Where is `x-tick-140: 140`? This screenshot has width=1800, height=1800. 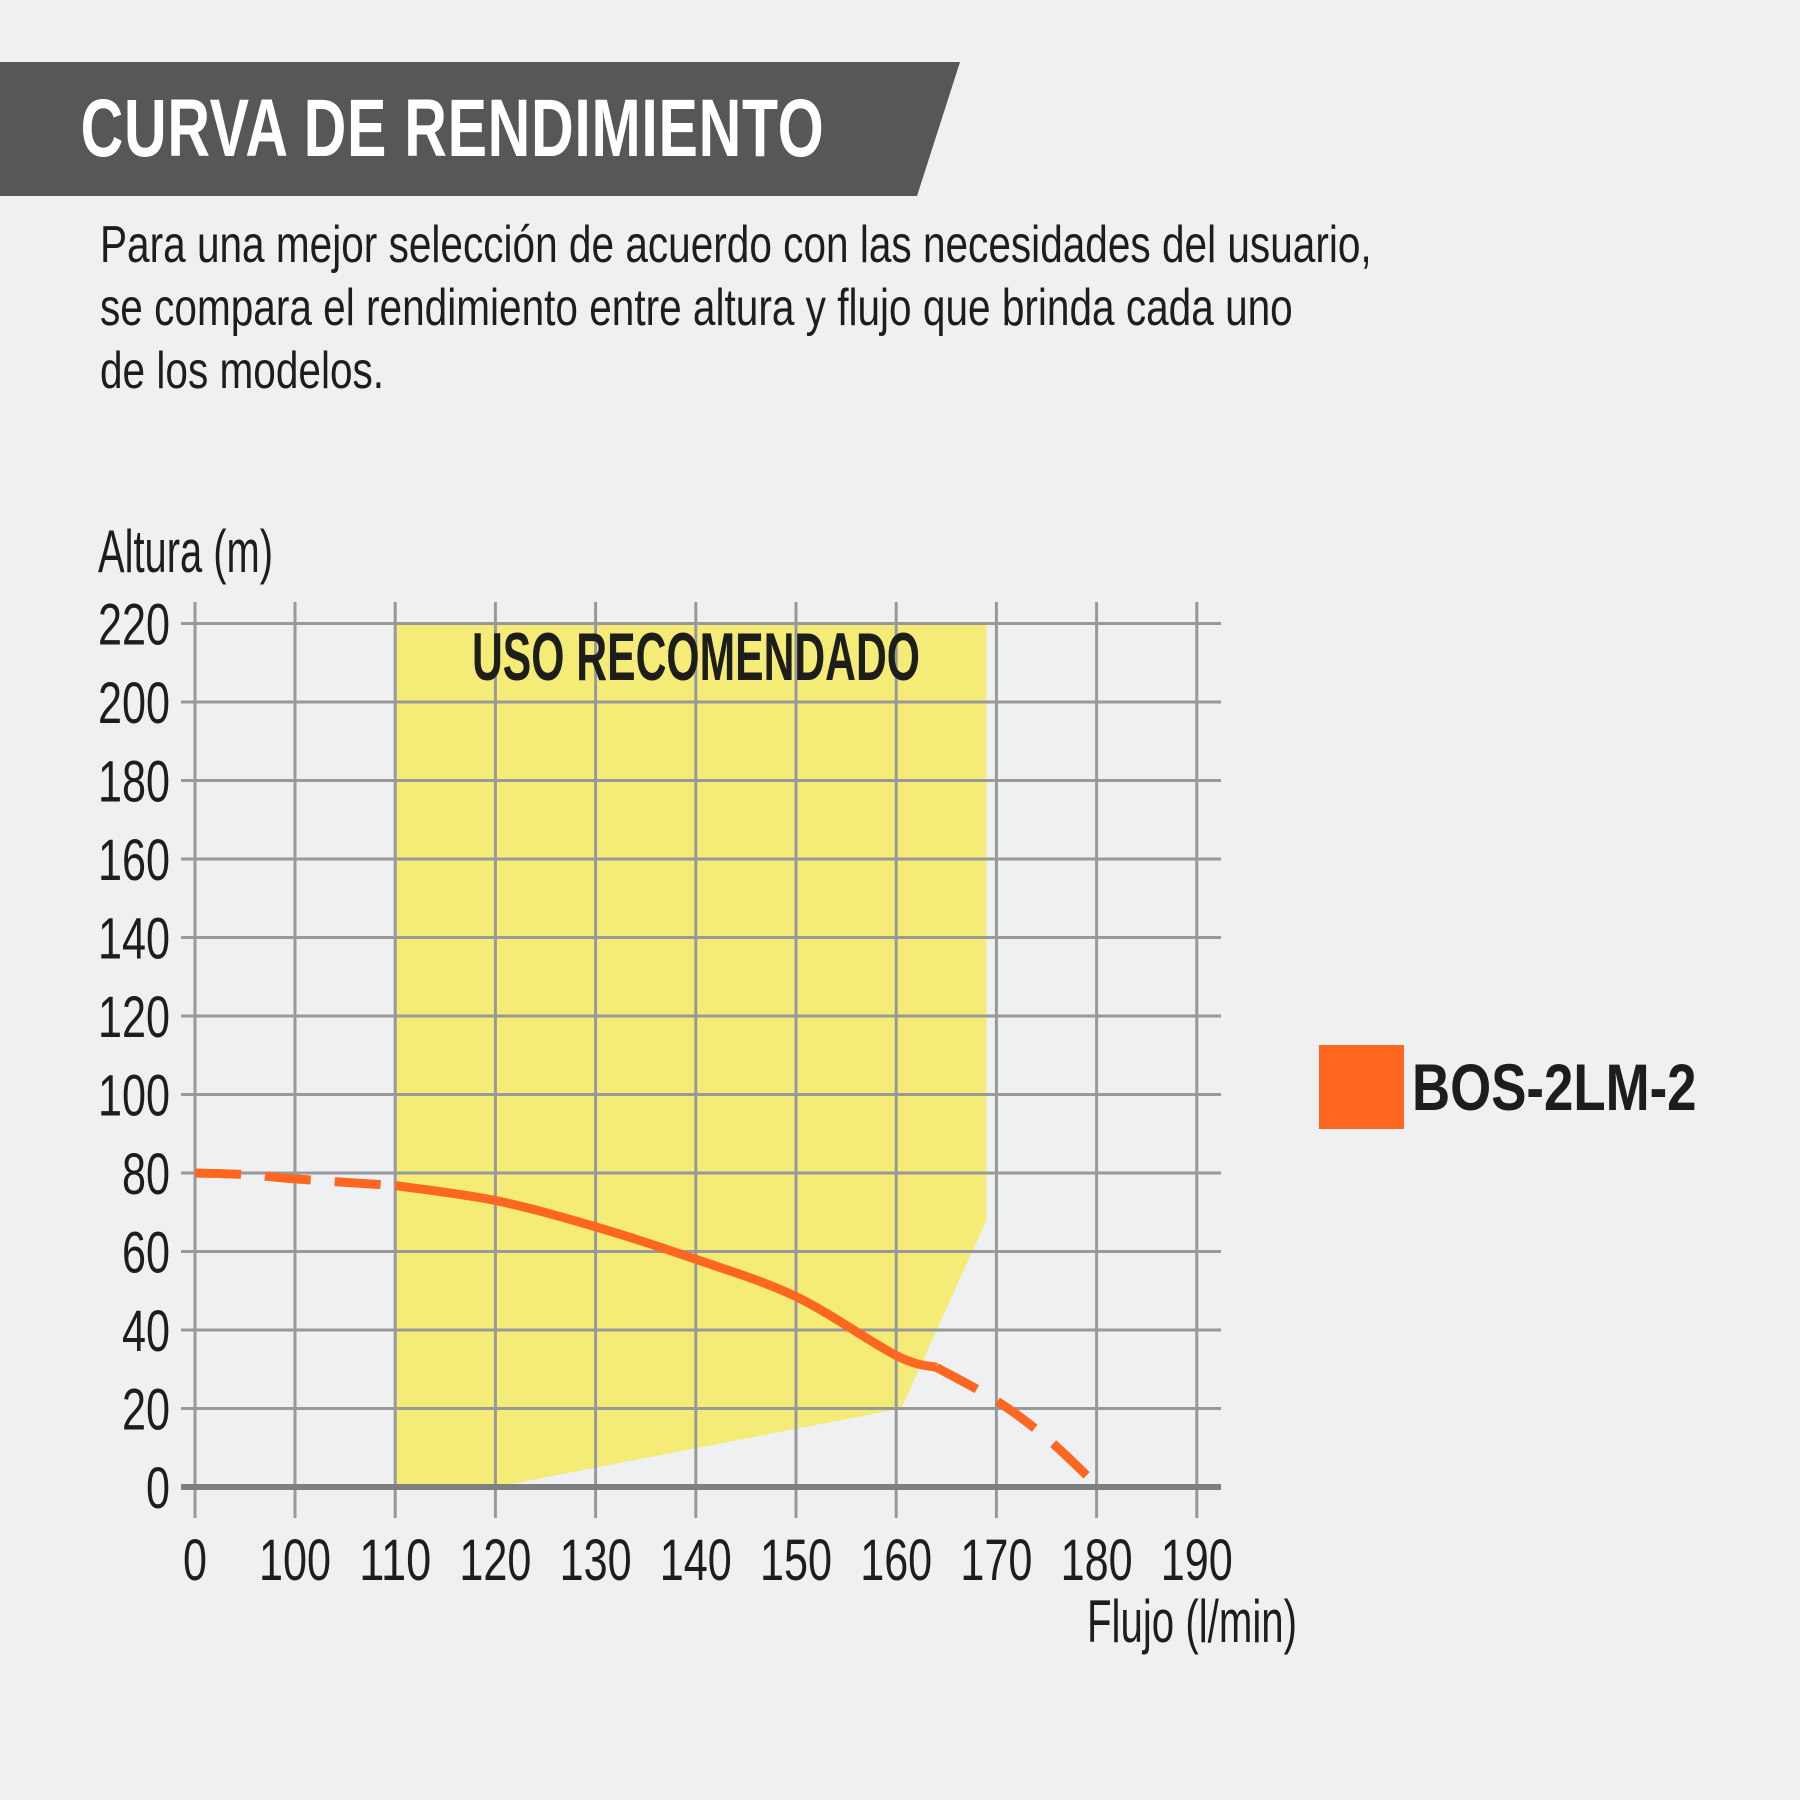 x-tick-140: 140 is located at coordinates (696, 1560).